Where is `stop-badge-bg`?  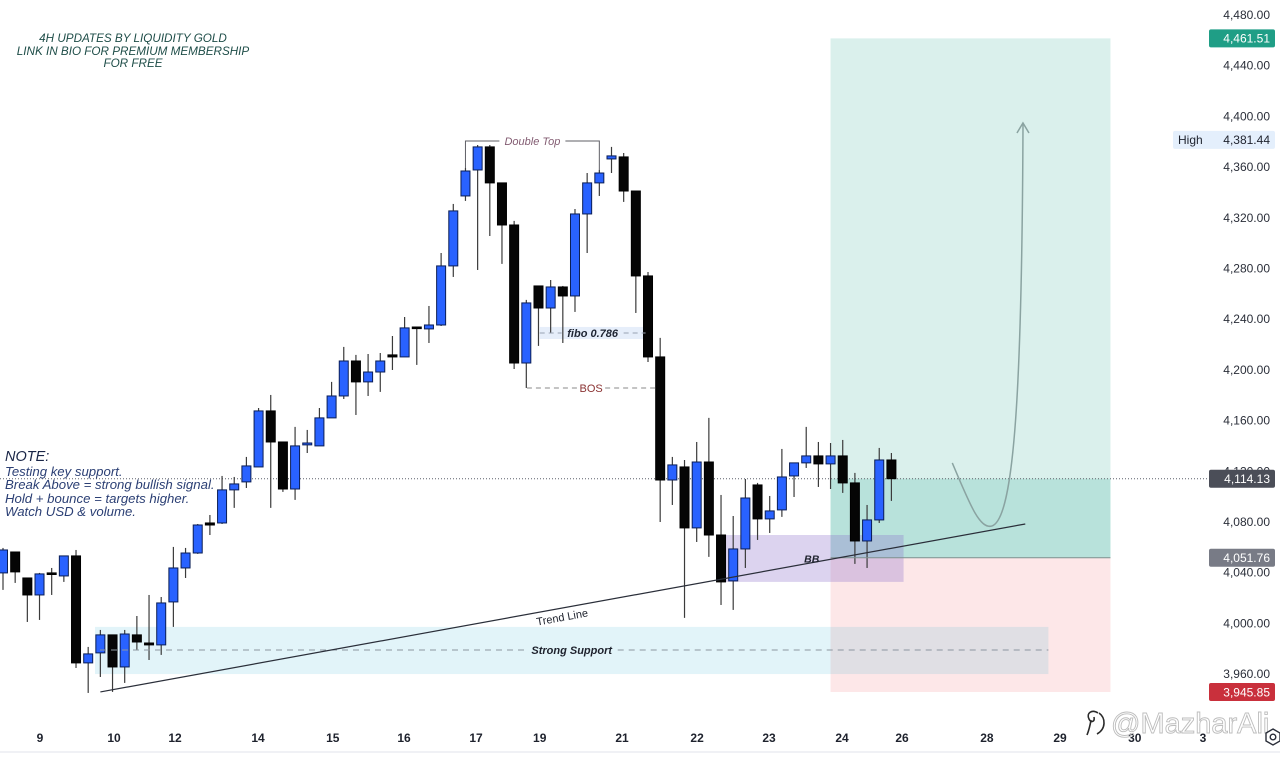 stop-badge-bg is located at coordinates (1242, 692).